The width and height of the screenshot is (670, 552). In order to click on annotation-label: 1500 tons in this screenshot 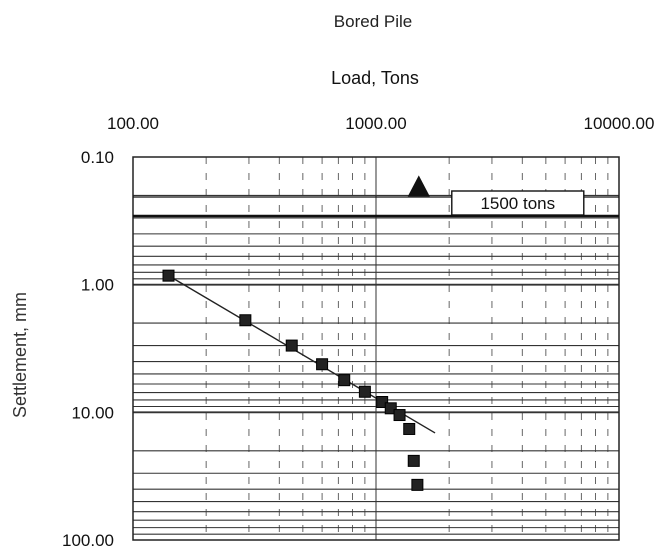, I will do `click(517, 203)`.